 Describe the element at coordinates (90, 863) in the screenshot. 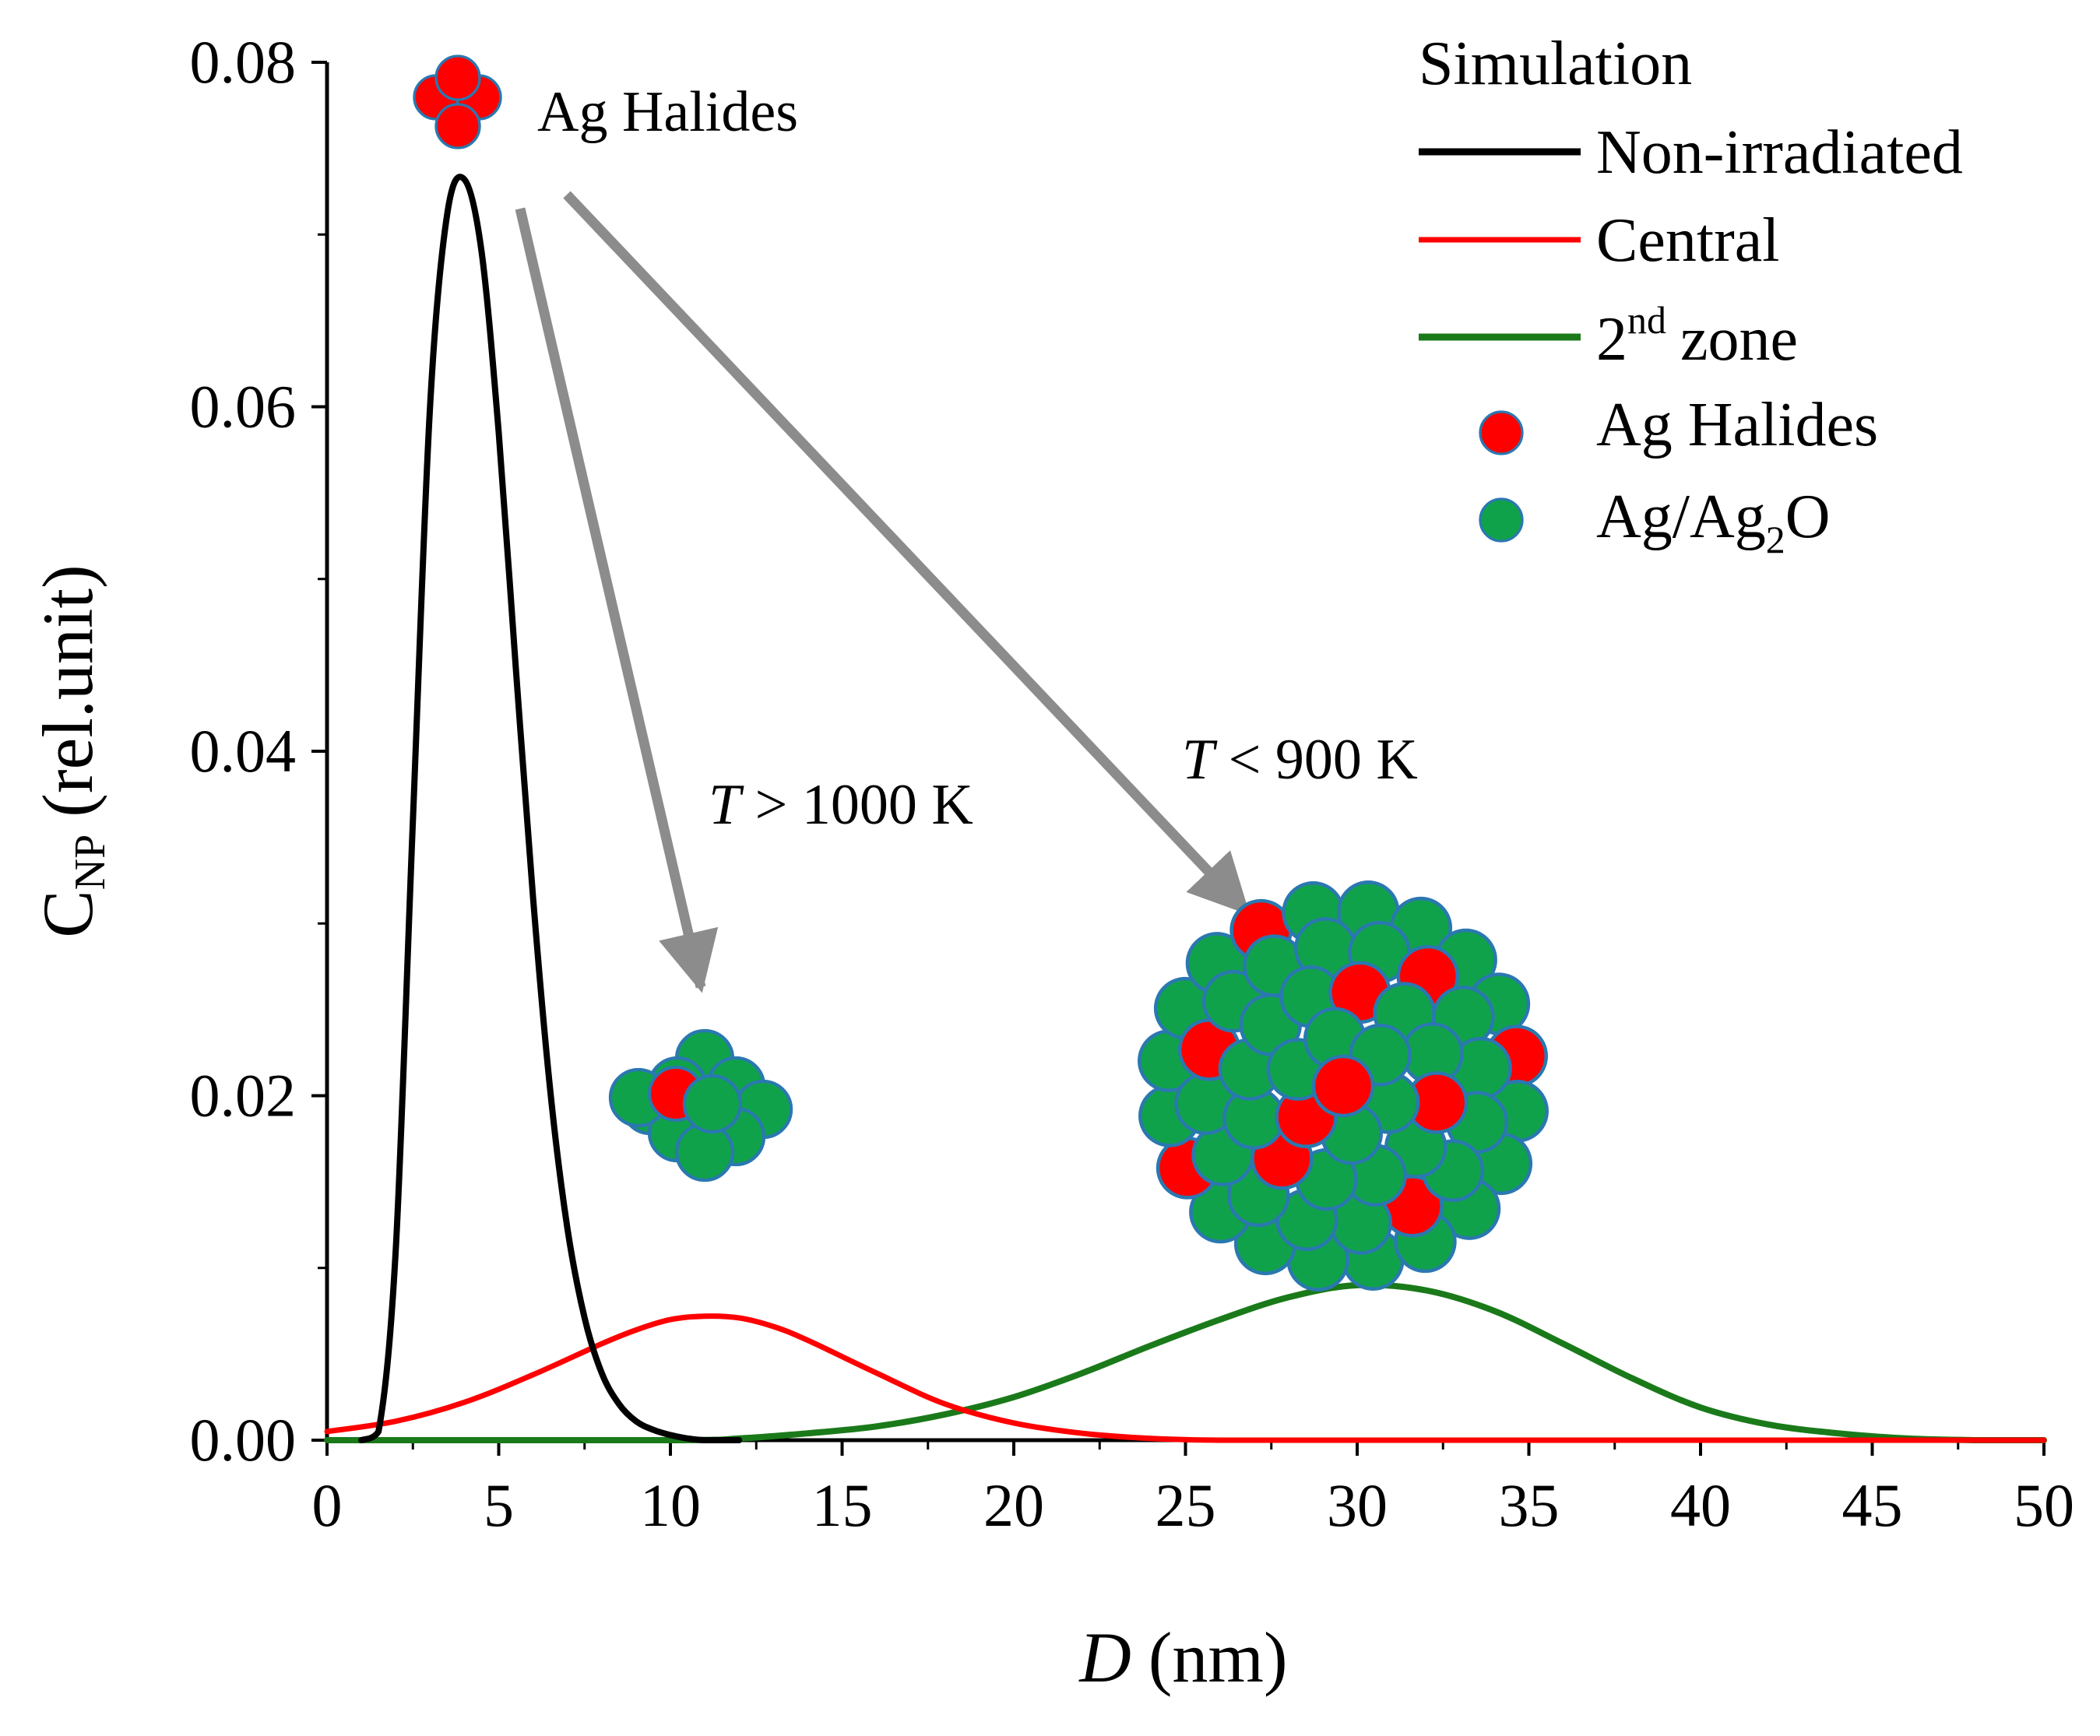

I see `y-axis-subscript: NP` at that location.